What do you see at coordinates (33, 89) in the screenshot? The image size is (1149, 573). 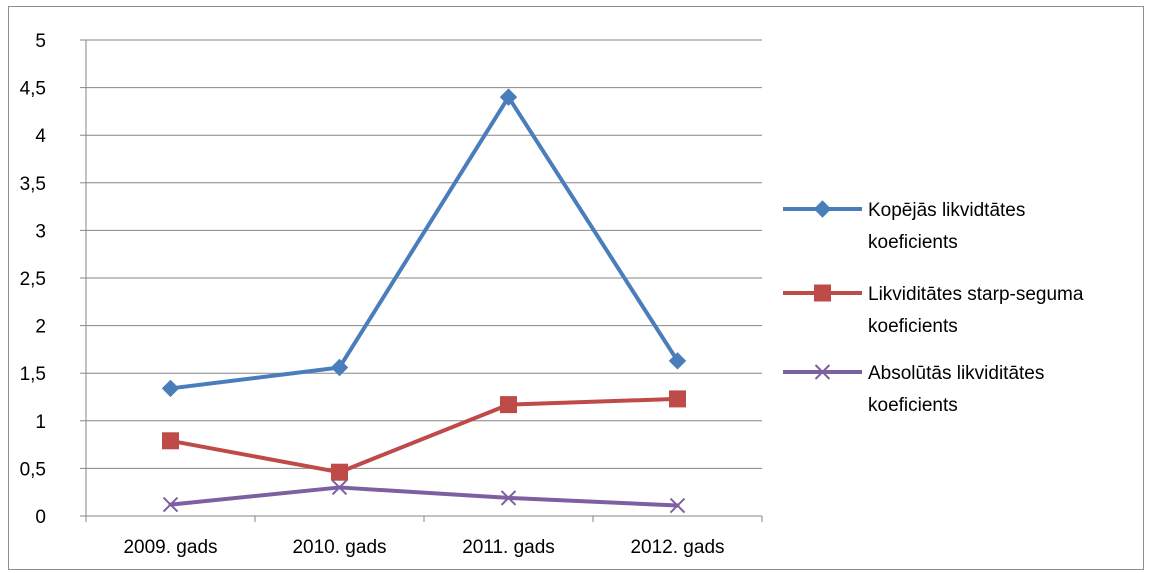 I see `y-tick-label: 4,5` at bounding box center [33, 89].